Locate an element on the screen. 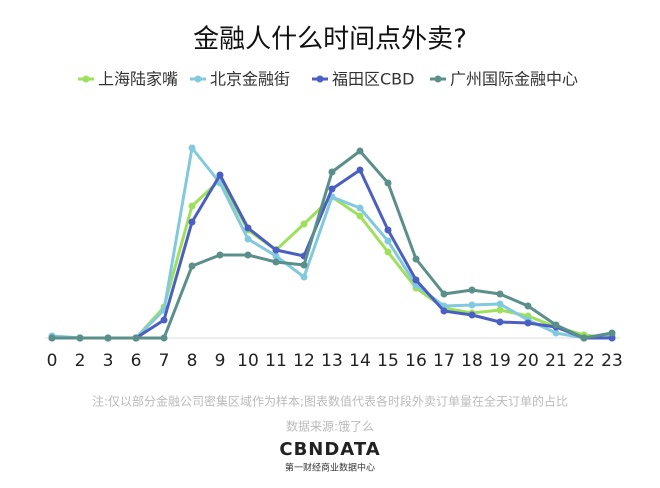 This screenshot has width=660, height=488. x-tick-label: 17 is located at coordinates (444, 361).